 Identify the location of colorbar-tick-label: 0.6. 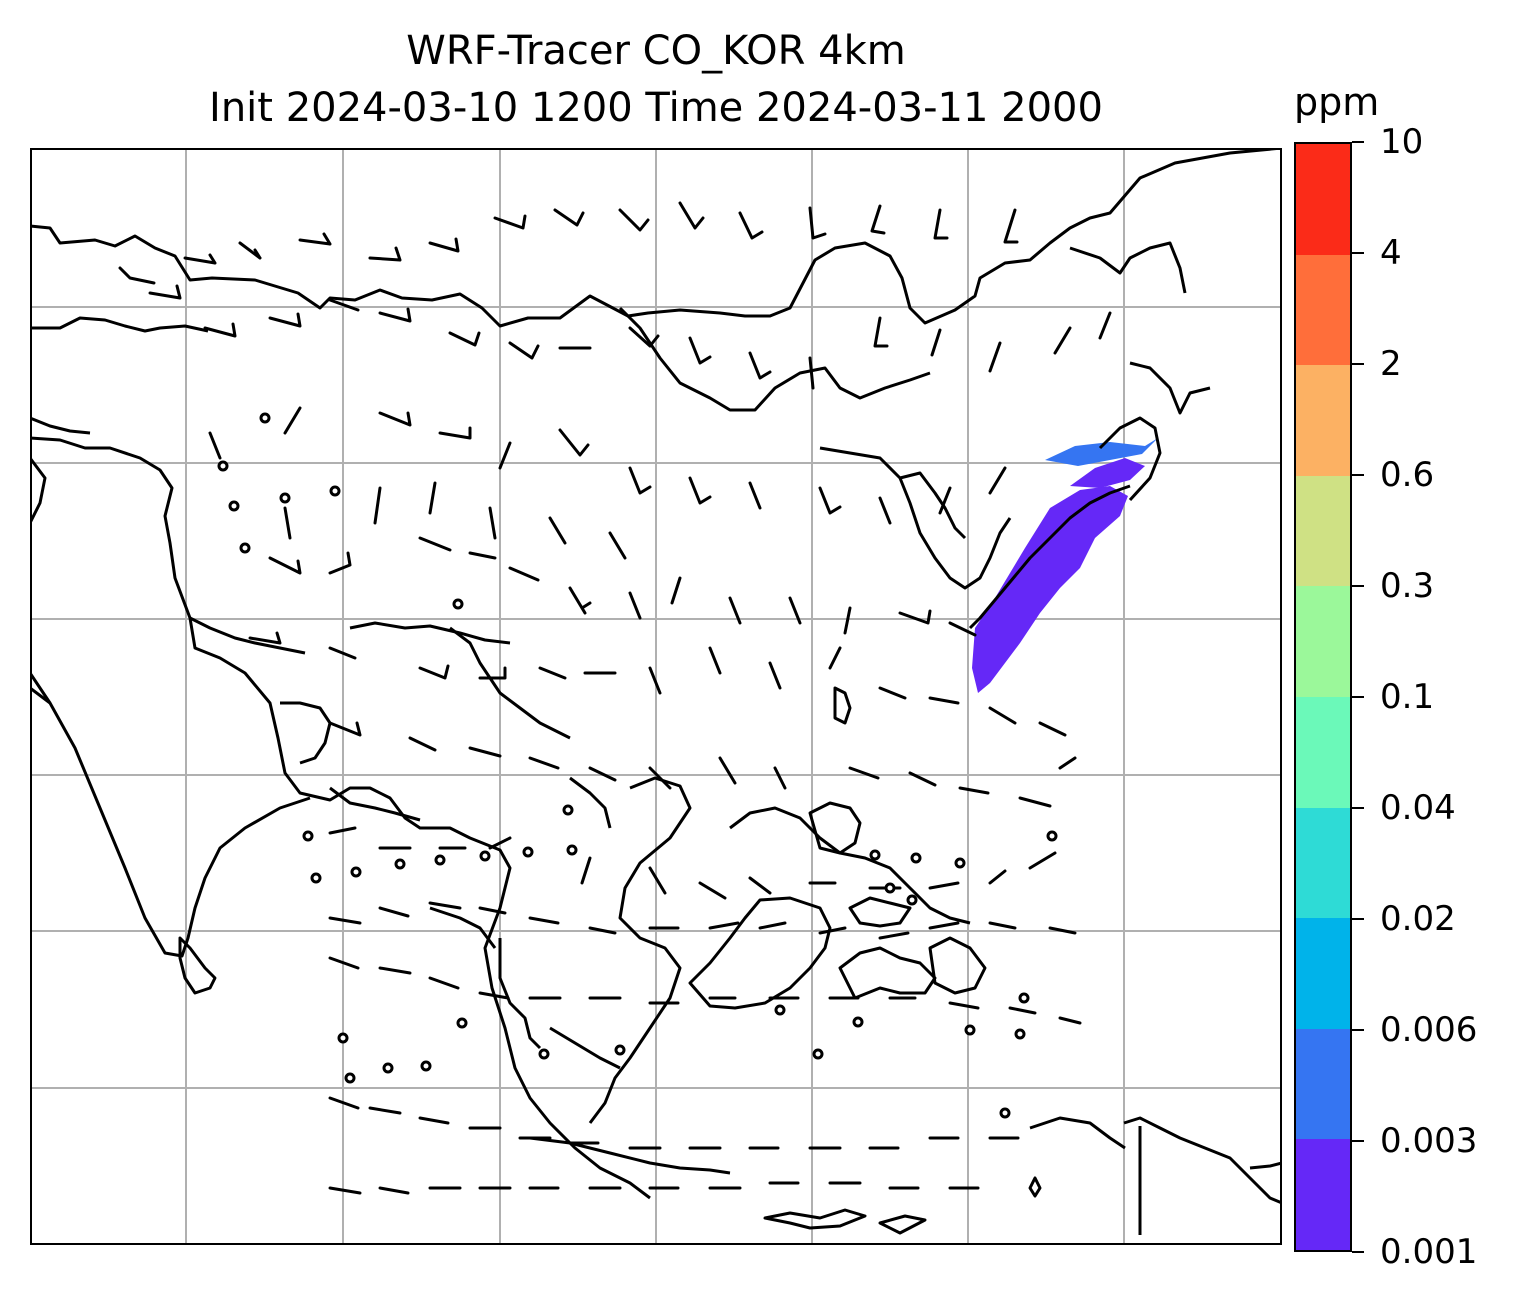
(1407, 475).